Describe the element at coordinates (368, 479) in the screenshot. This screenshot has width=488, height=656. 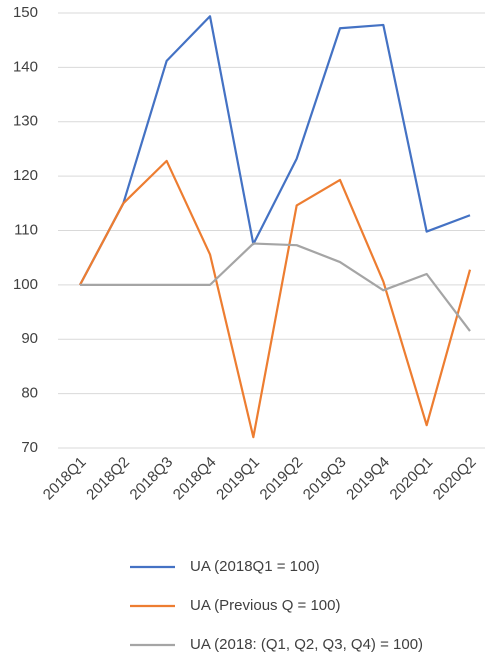
I see `x-tick-label: 2019Q4` at that location.